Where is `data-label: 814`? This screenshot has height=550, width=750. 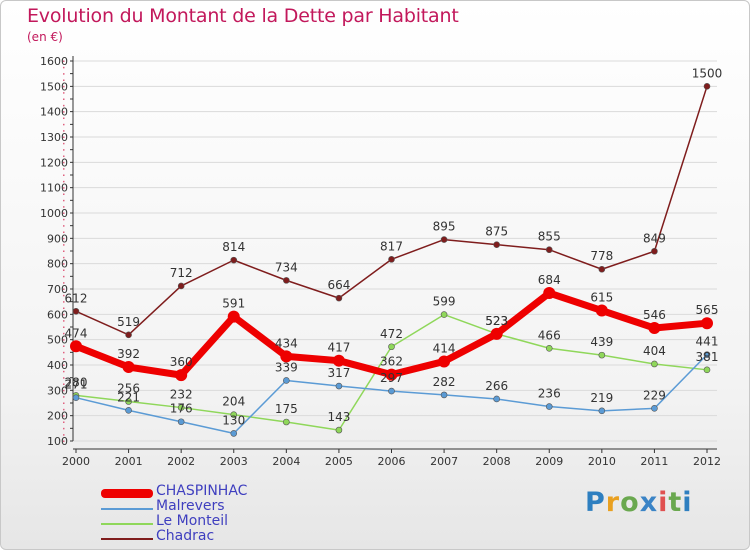 data-label: 814 is located at coordinates (233, 247).